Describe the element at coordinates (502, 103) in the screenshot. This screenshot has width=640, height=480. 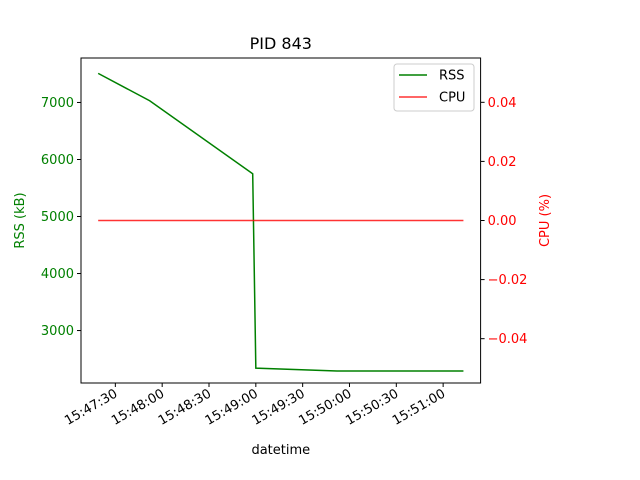
I see `y-right-tick-label: 0.04` at that location.